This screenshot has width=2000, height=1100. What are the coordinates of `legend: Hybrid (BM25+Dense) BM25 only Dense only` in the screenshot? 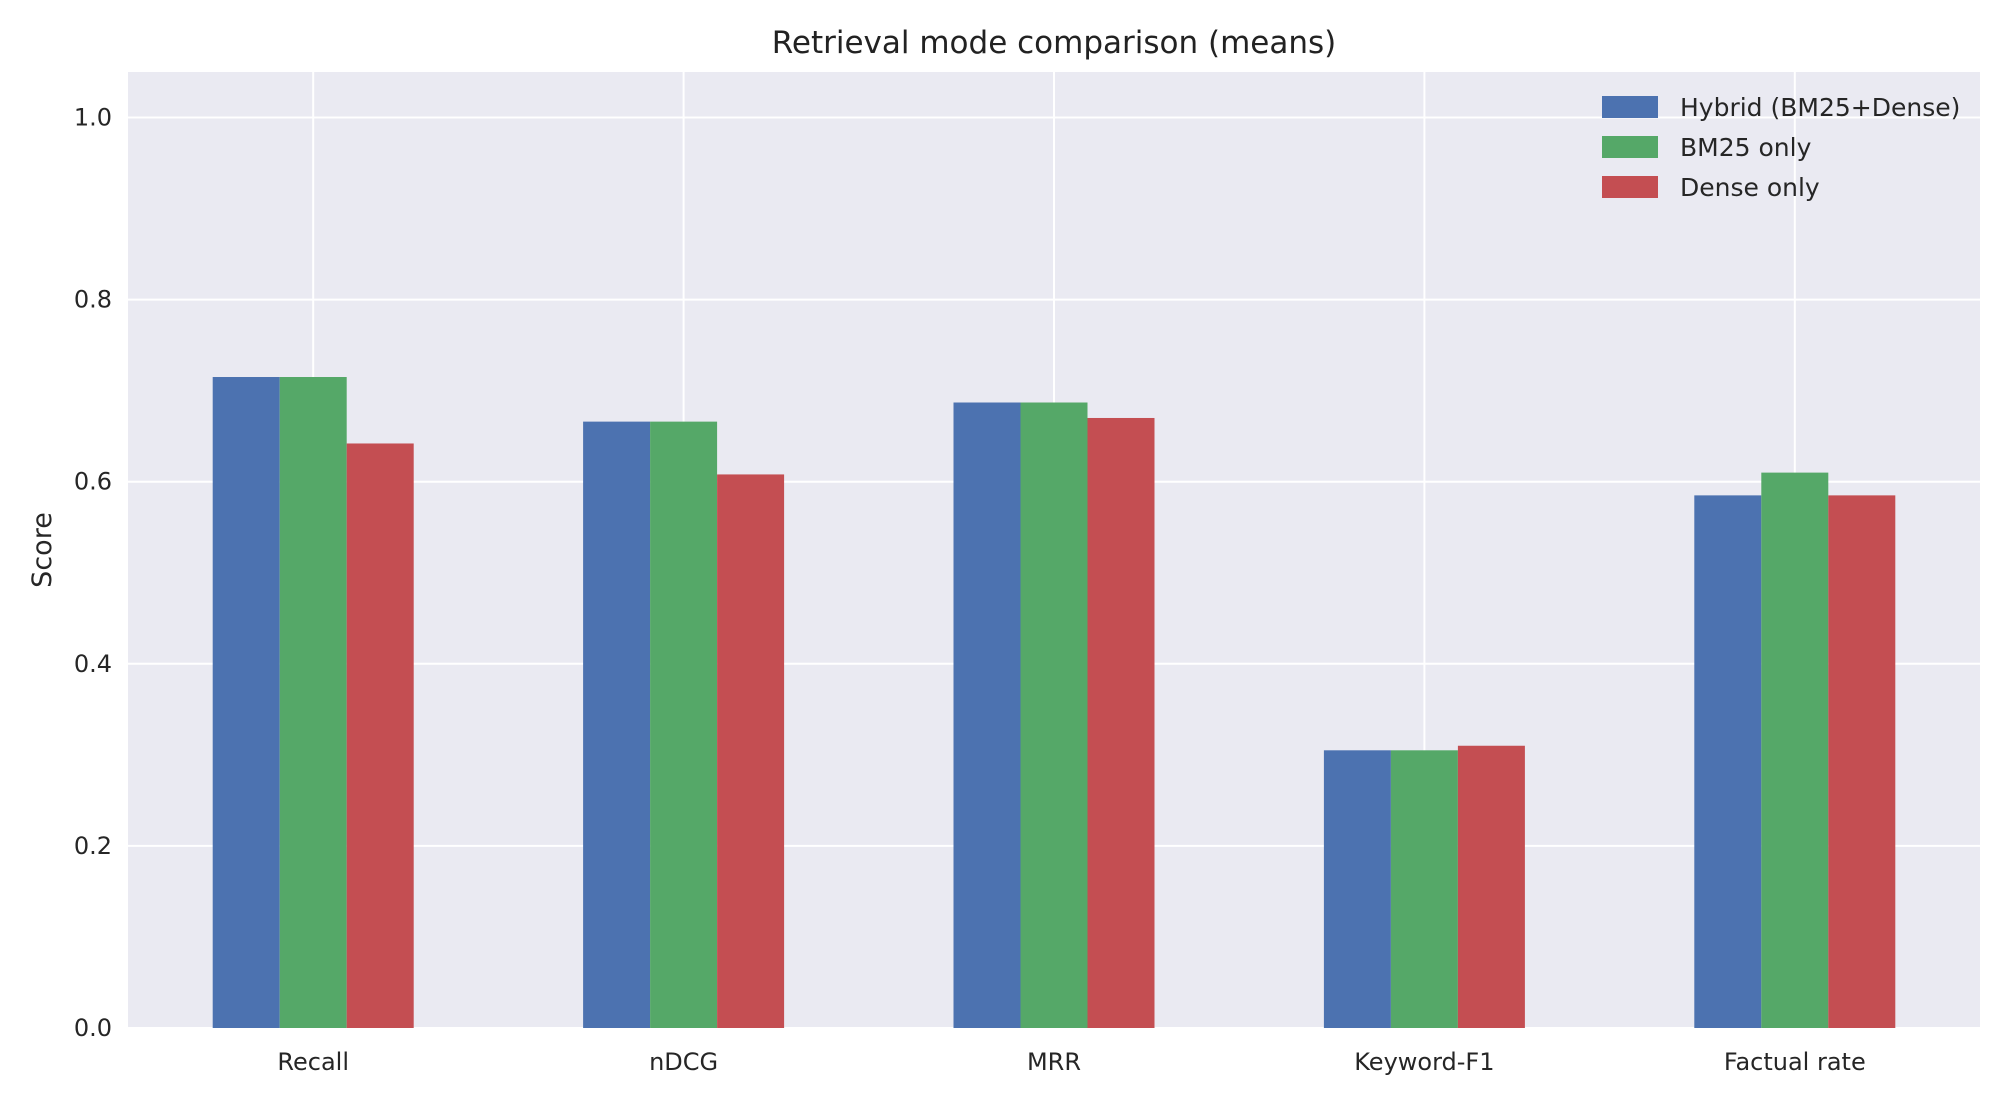 It's located at (1781, 147).